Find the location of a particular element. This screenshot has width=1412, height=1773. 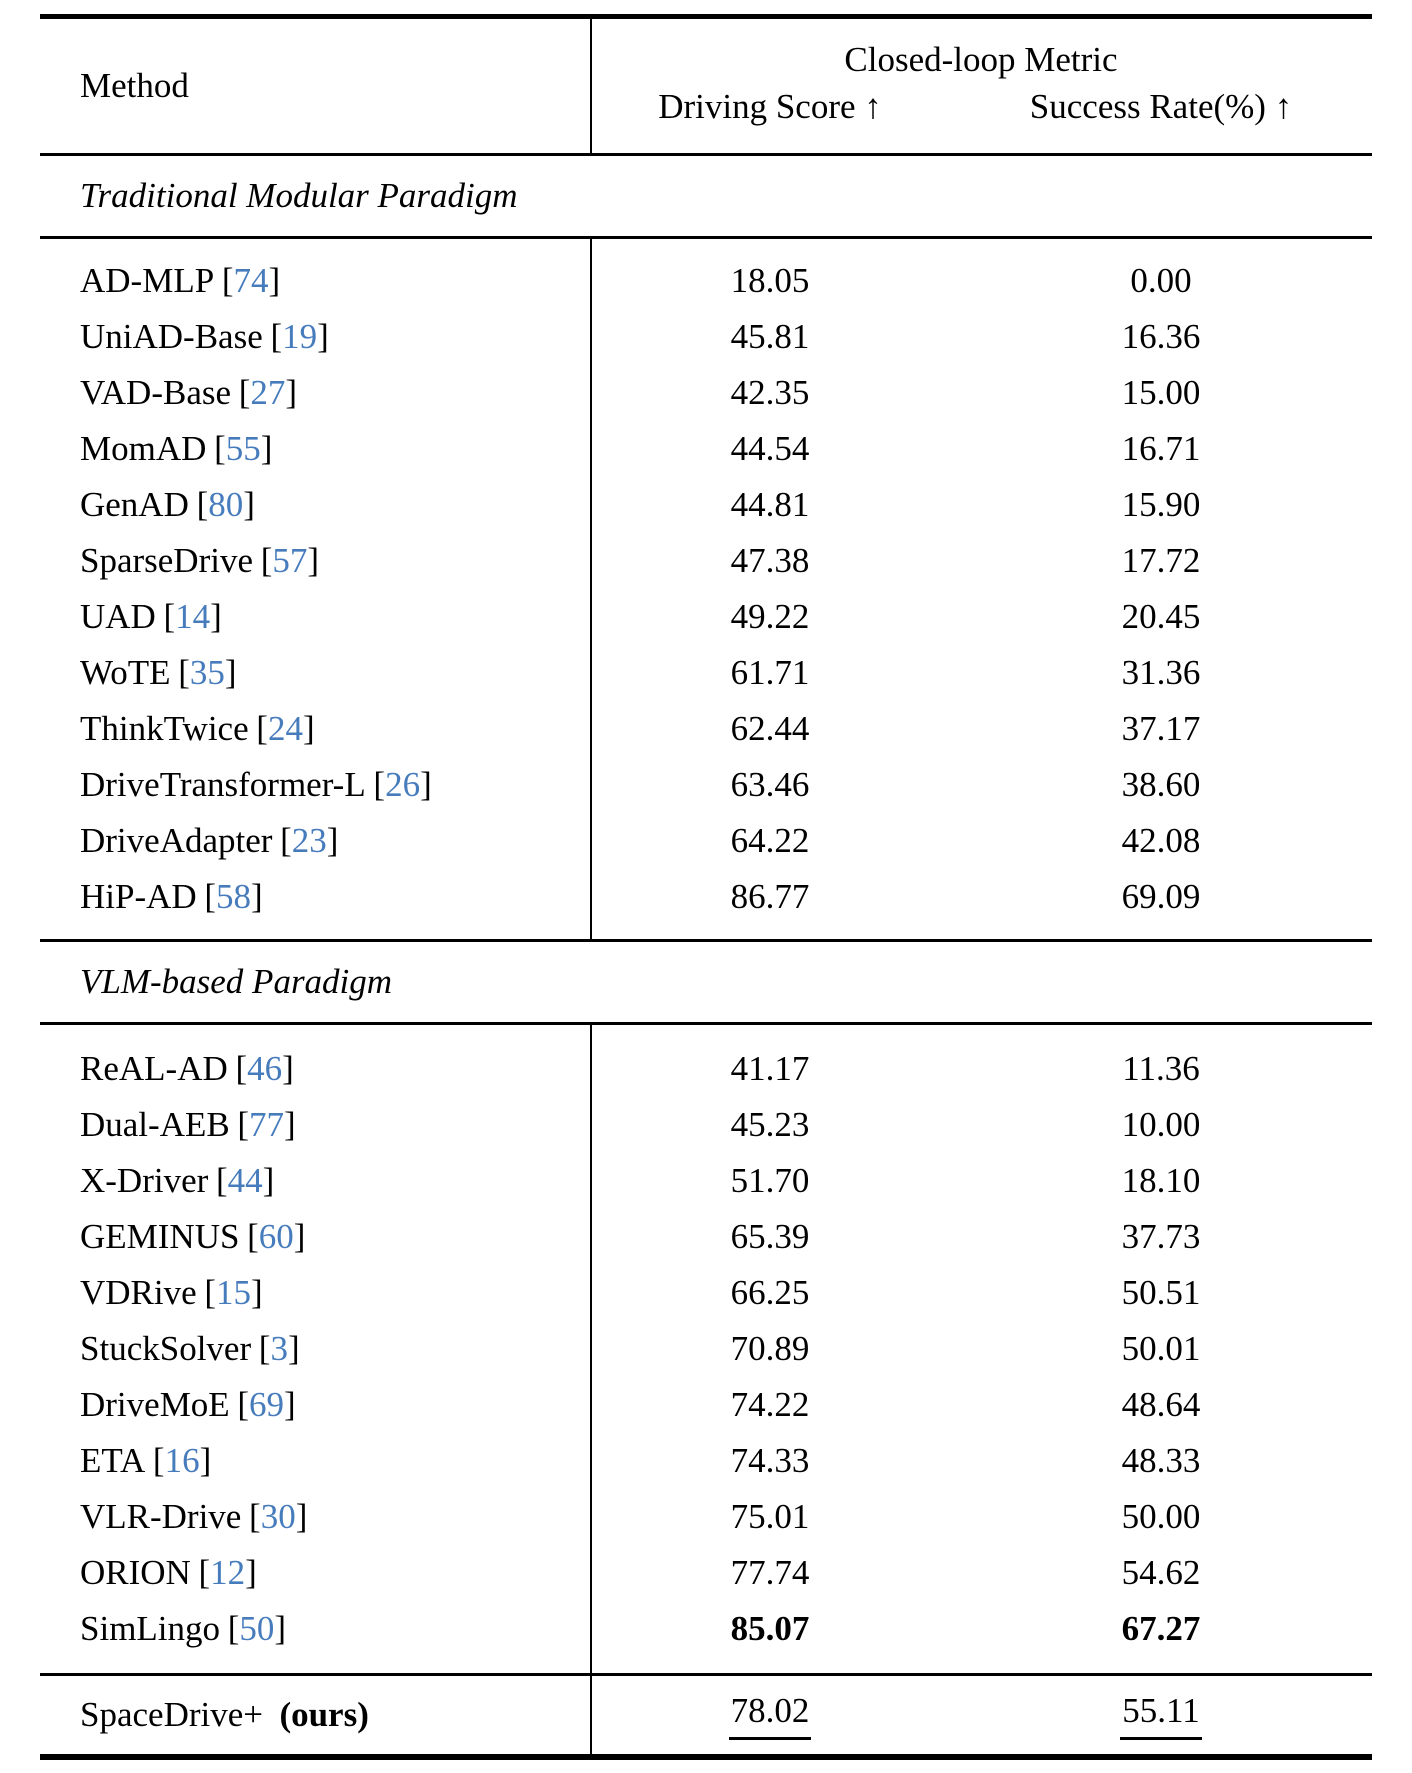

table-row: DriveMoE69 74.22 48.64 is located at coordinates (706, 1405).